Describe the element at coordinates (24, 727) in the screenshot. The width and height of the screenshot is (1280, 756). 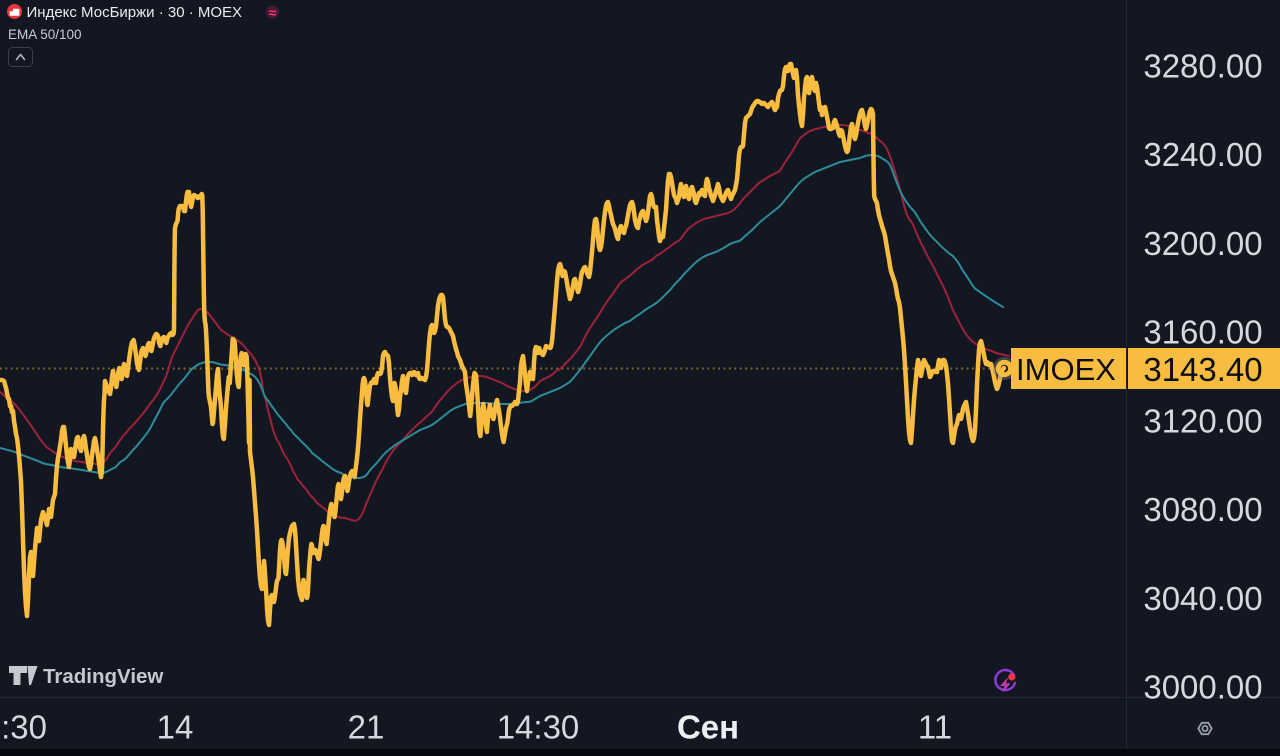
I see `svg-text: :30` at that location.